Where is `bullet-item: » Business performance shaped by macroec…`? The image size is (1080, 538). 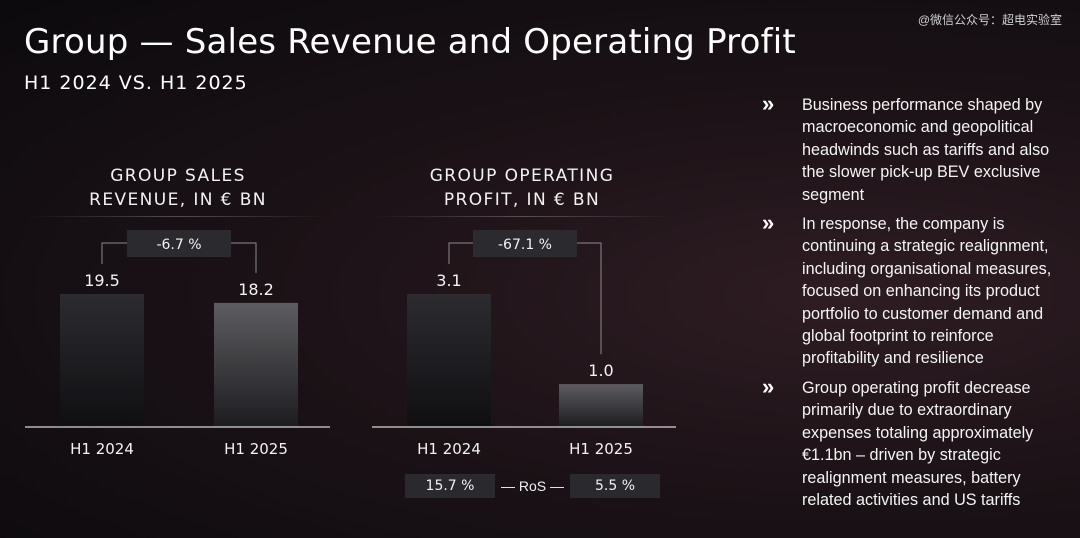 bullet-item: » Business performance shaped by macroec… is located at coordinates (917, 148).